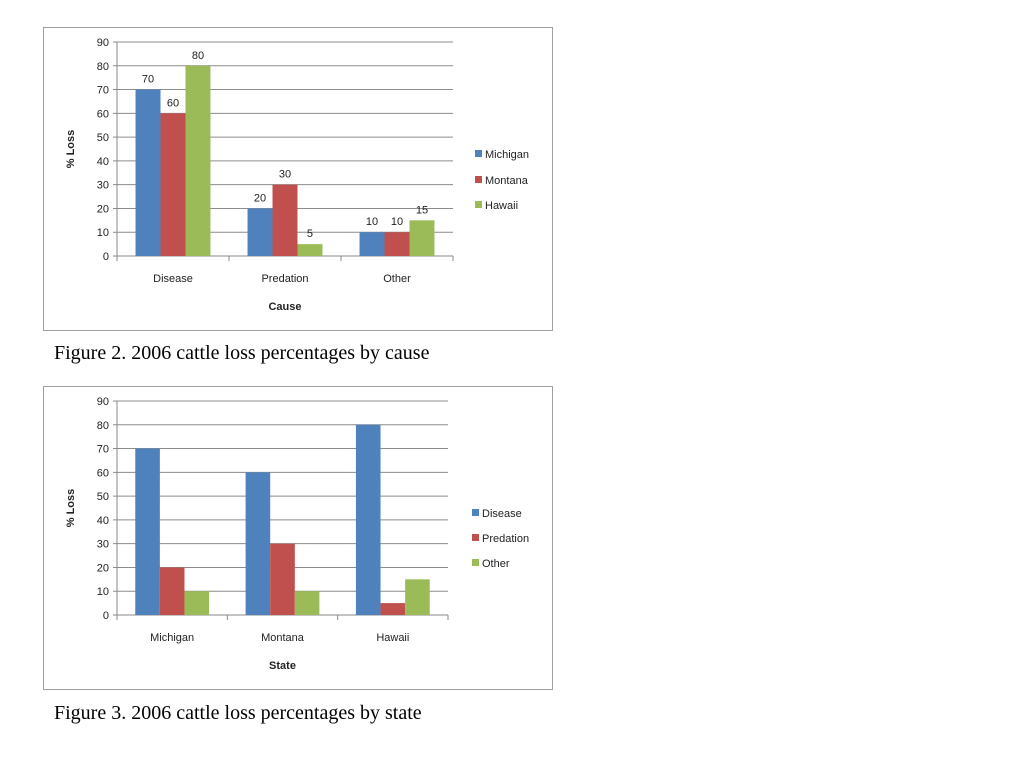 The width and height of the screenshot is (1024, 768). I want to click on legend-label-predation: Predation, so click(505, 539).